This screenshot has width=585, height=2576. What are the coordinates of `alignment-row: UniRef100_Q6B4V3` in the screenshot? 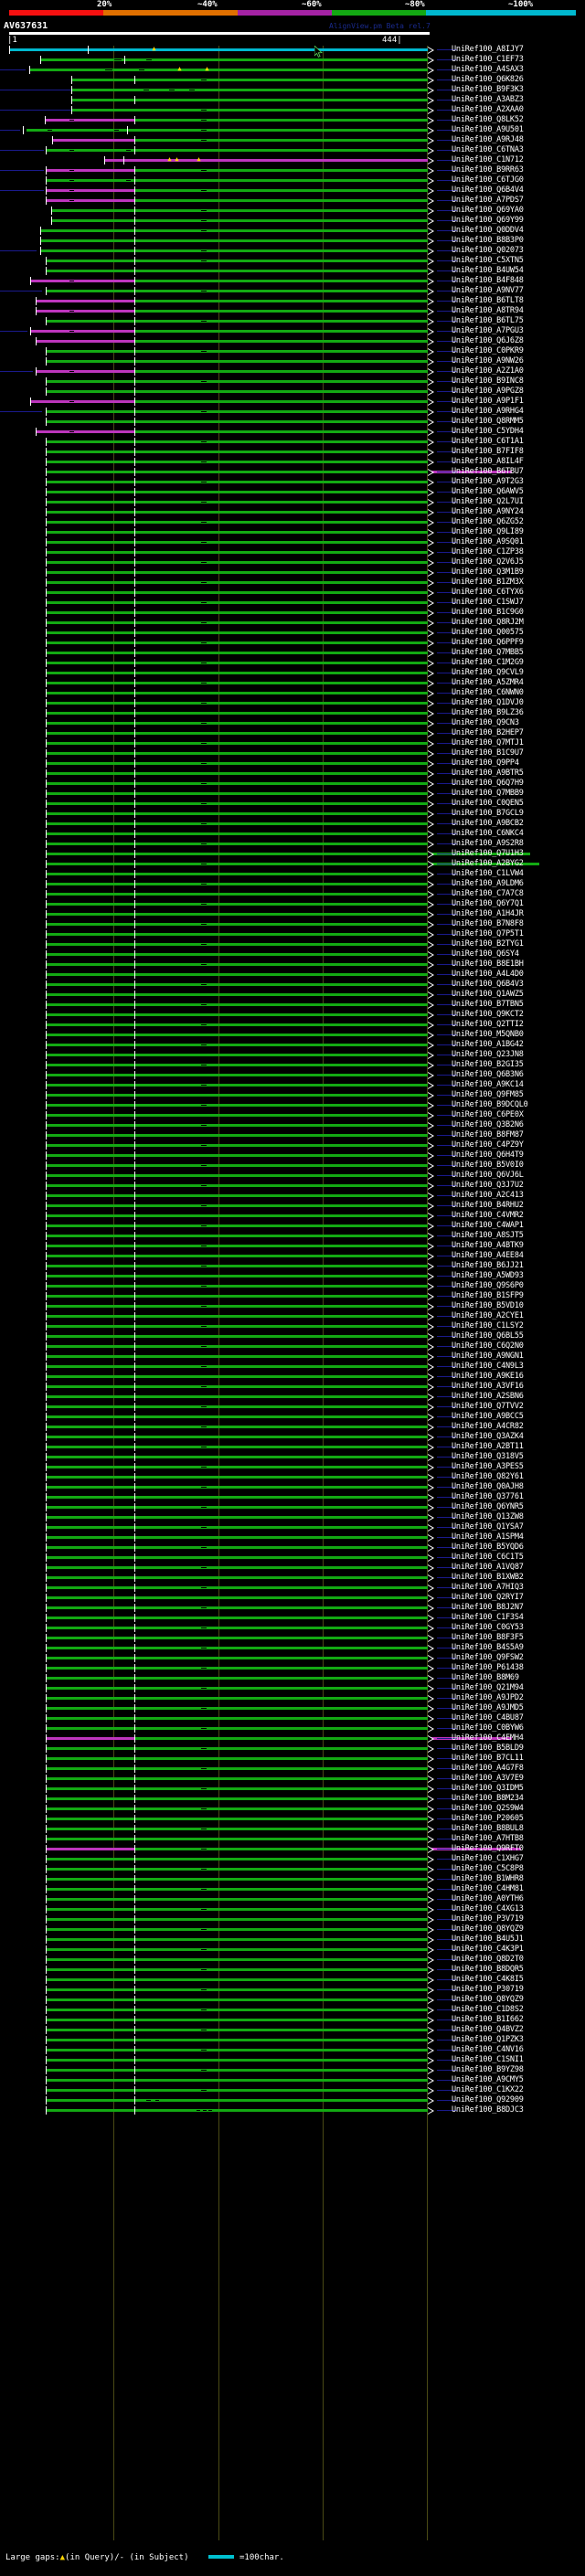 It's located at (293, 985).